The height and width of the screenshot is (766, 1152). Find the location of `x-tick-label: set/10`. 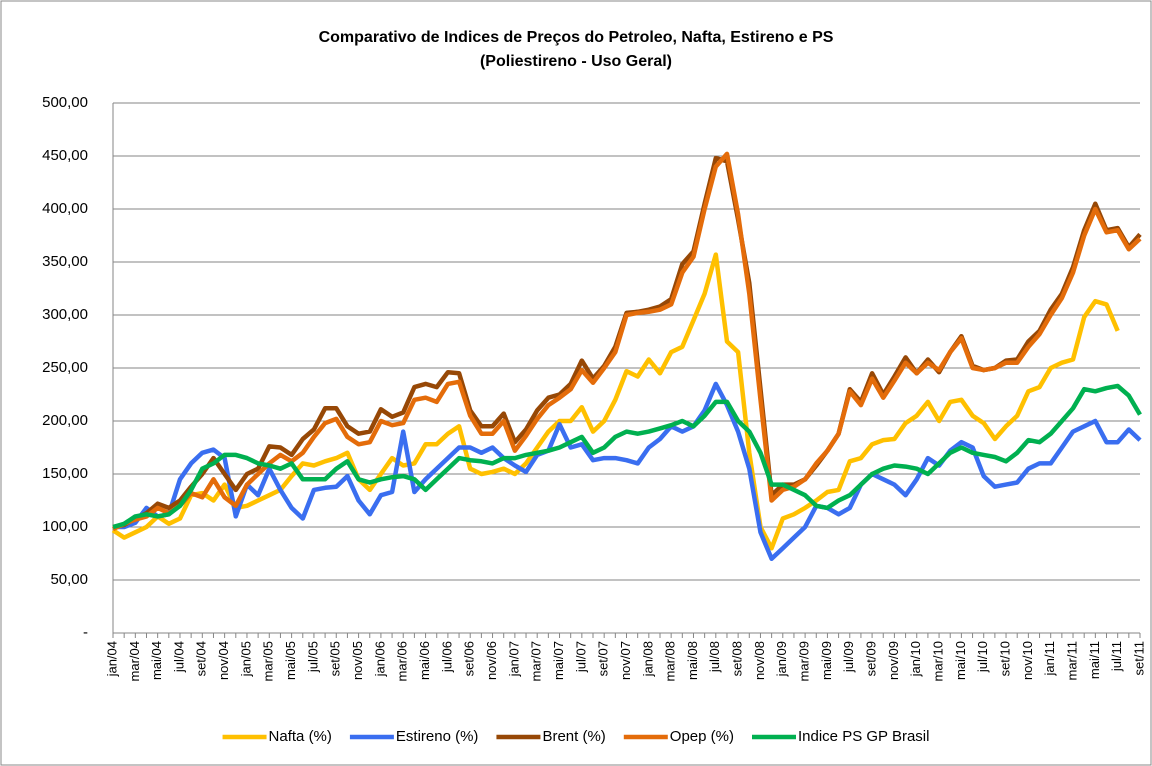

x-tick-label: set/10 is located at coordinates (1004, 658).